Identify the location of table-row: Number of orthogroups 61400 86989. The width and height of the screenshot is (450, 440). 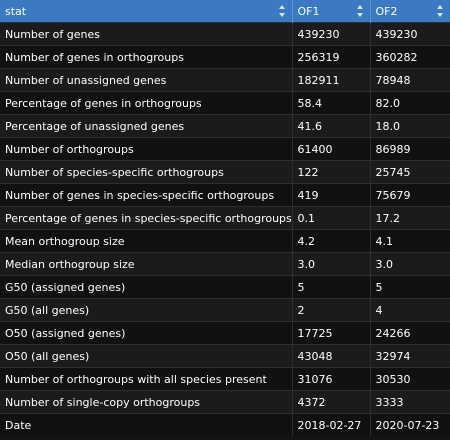
(225, 149).